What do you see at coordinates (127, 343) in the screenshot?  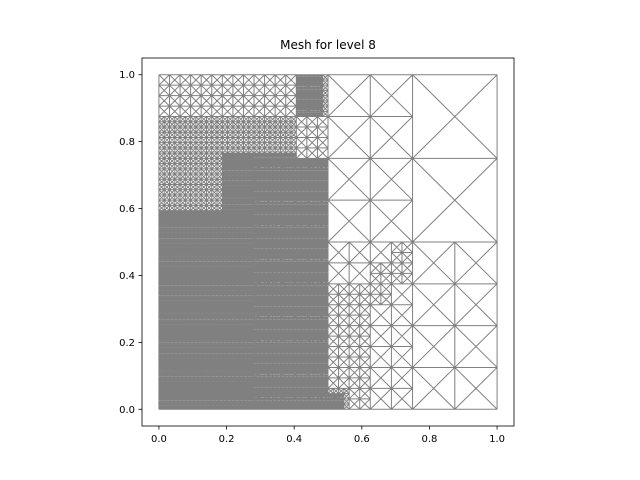 I see `y-tick-label: 0.2` at bounding box center [127, 343].